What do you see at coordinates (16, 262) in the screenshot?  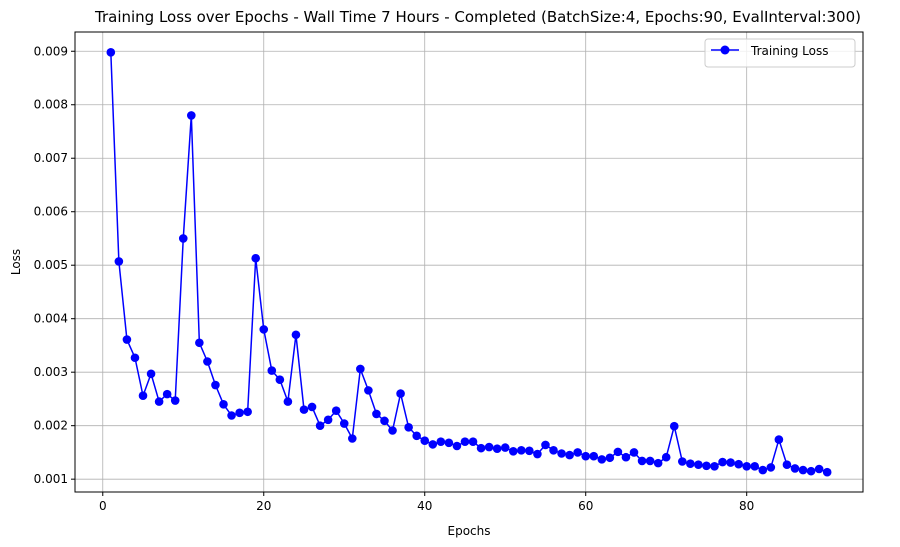 I see `y-axis-label: Loss` at bounding box center [16, 262].